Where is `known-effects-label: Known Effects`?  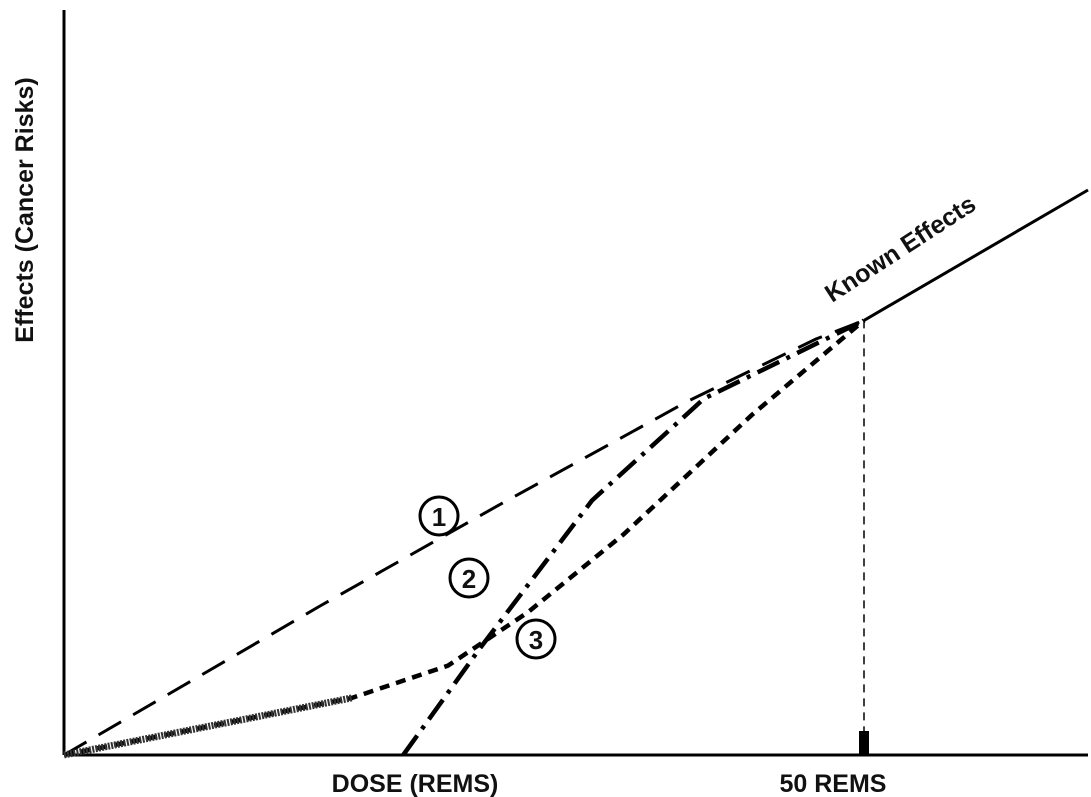 known-effects-label: Known Effects is located at coordinates (900, 249).